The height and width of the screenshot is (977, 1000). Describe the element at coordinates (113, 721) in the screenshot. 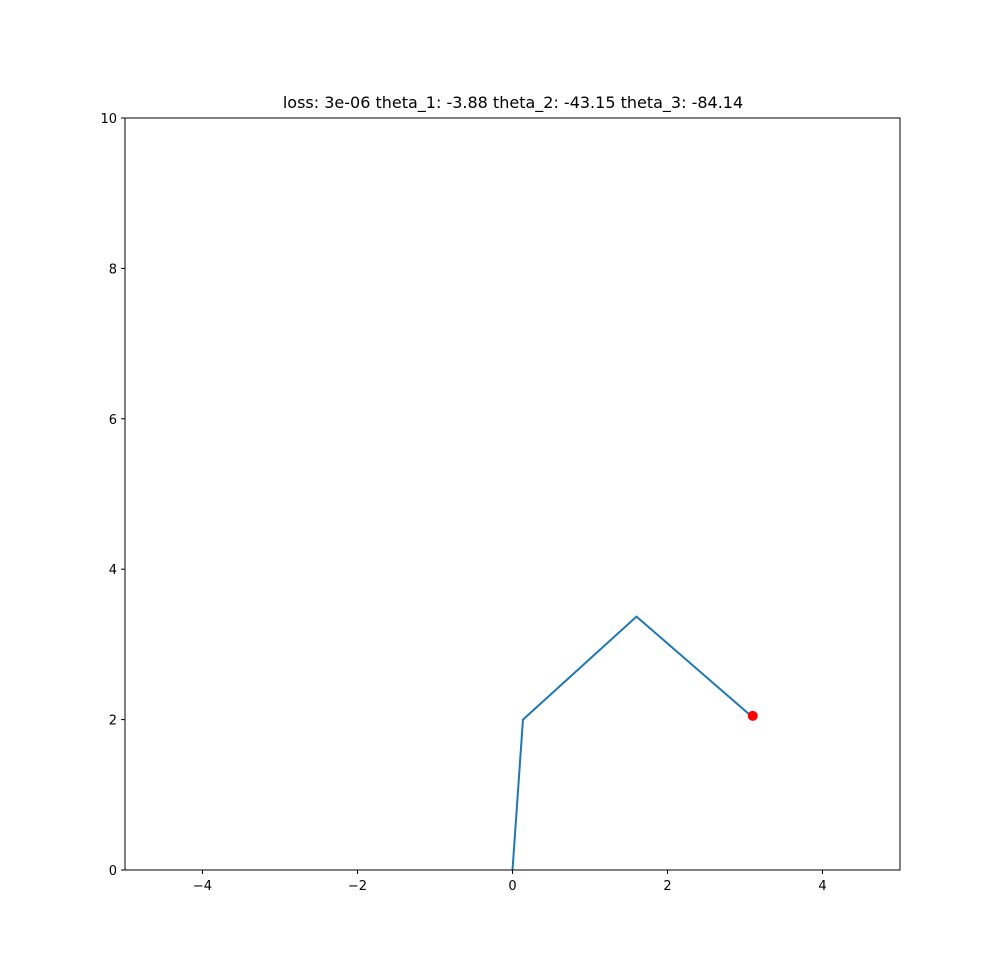

I see `y-tick-label: 2` at that location.